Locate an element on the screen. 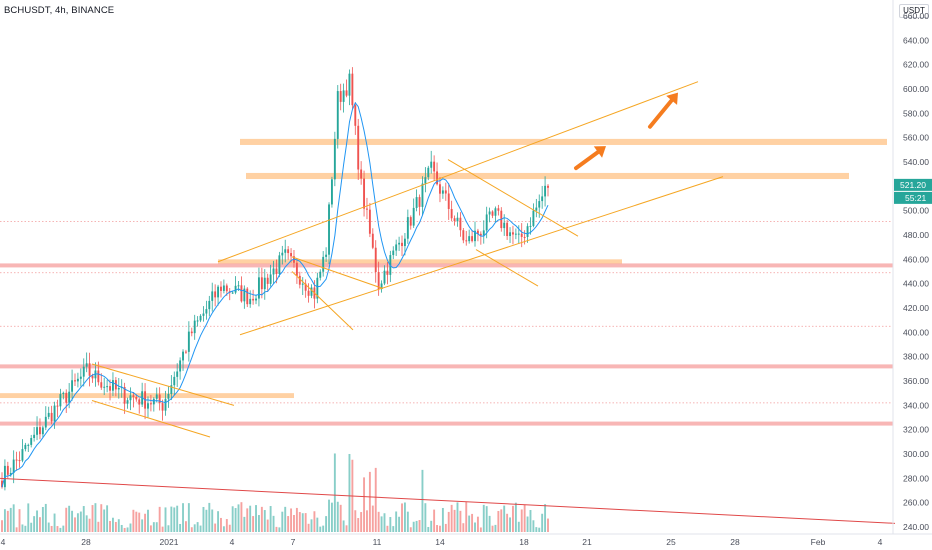  countdown-label: 55:21 is located at coordinates (916, 198).